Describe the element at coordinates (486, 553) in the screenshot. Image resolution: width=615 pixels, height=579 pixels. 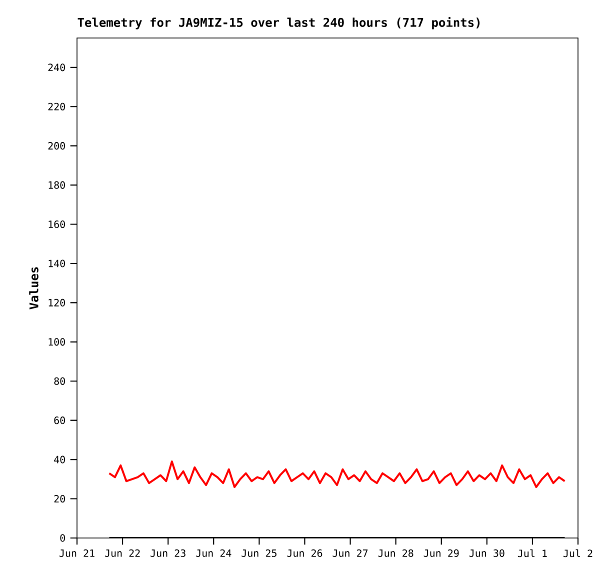
I see `x-tick-label: Jun 30` at that location.